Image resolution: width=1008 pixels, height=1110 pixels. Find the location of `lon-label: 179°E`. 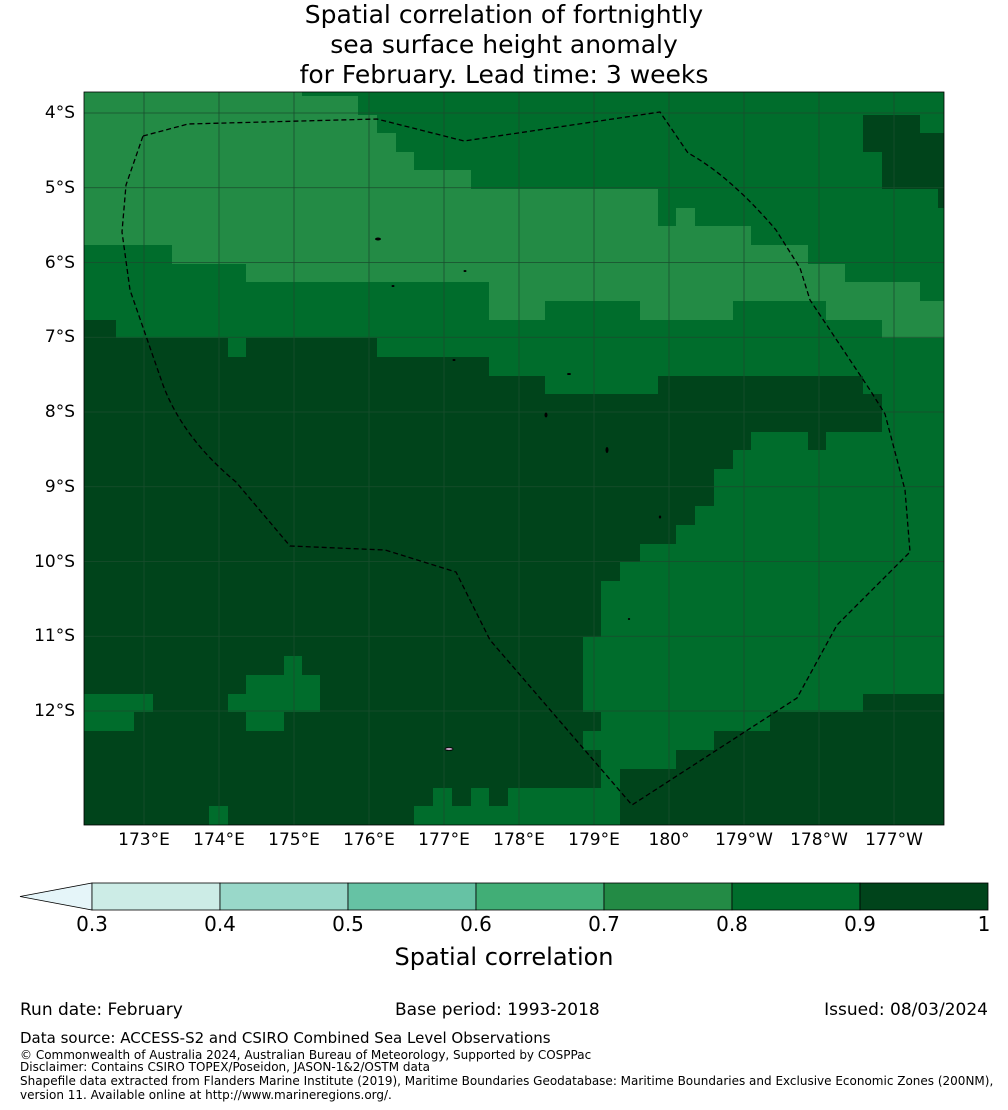

lon-label: 179°E is located at coordinates (594, 840).